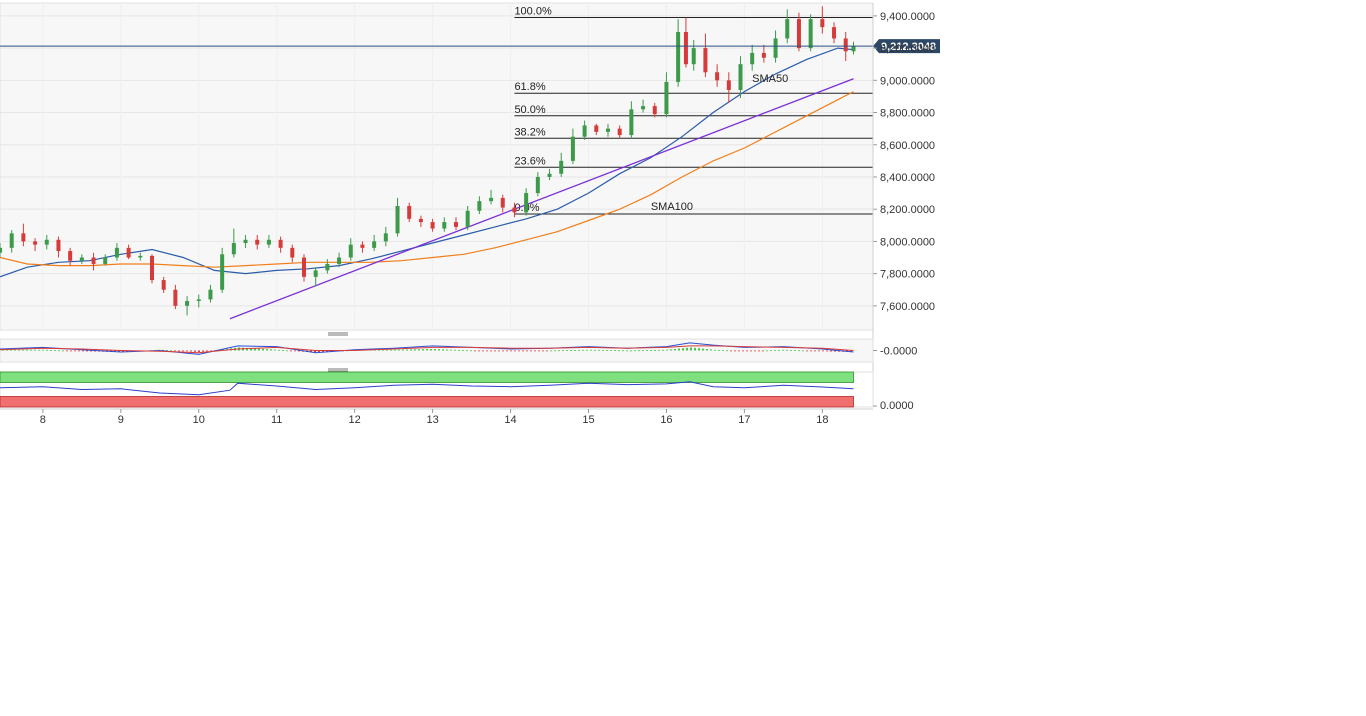  What do you see at coordinates (588, 420) in the screenshot?
I see `x-tick-label: 15` at bounding box center [588, 420].